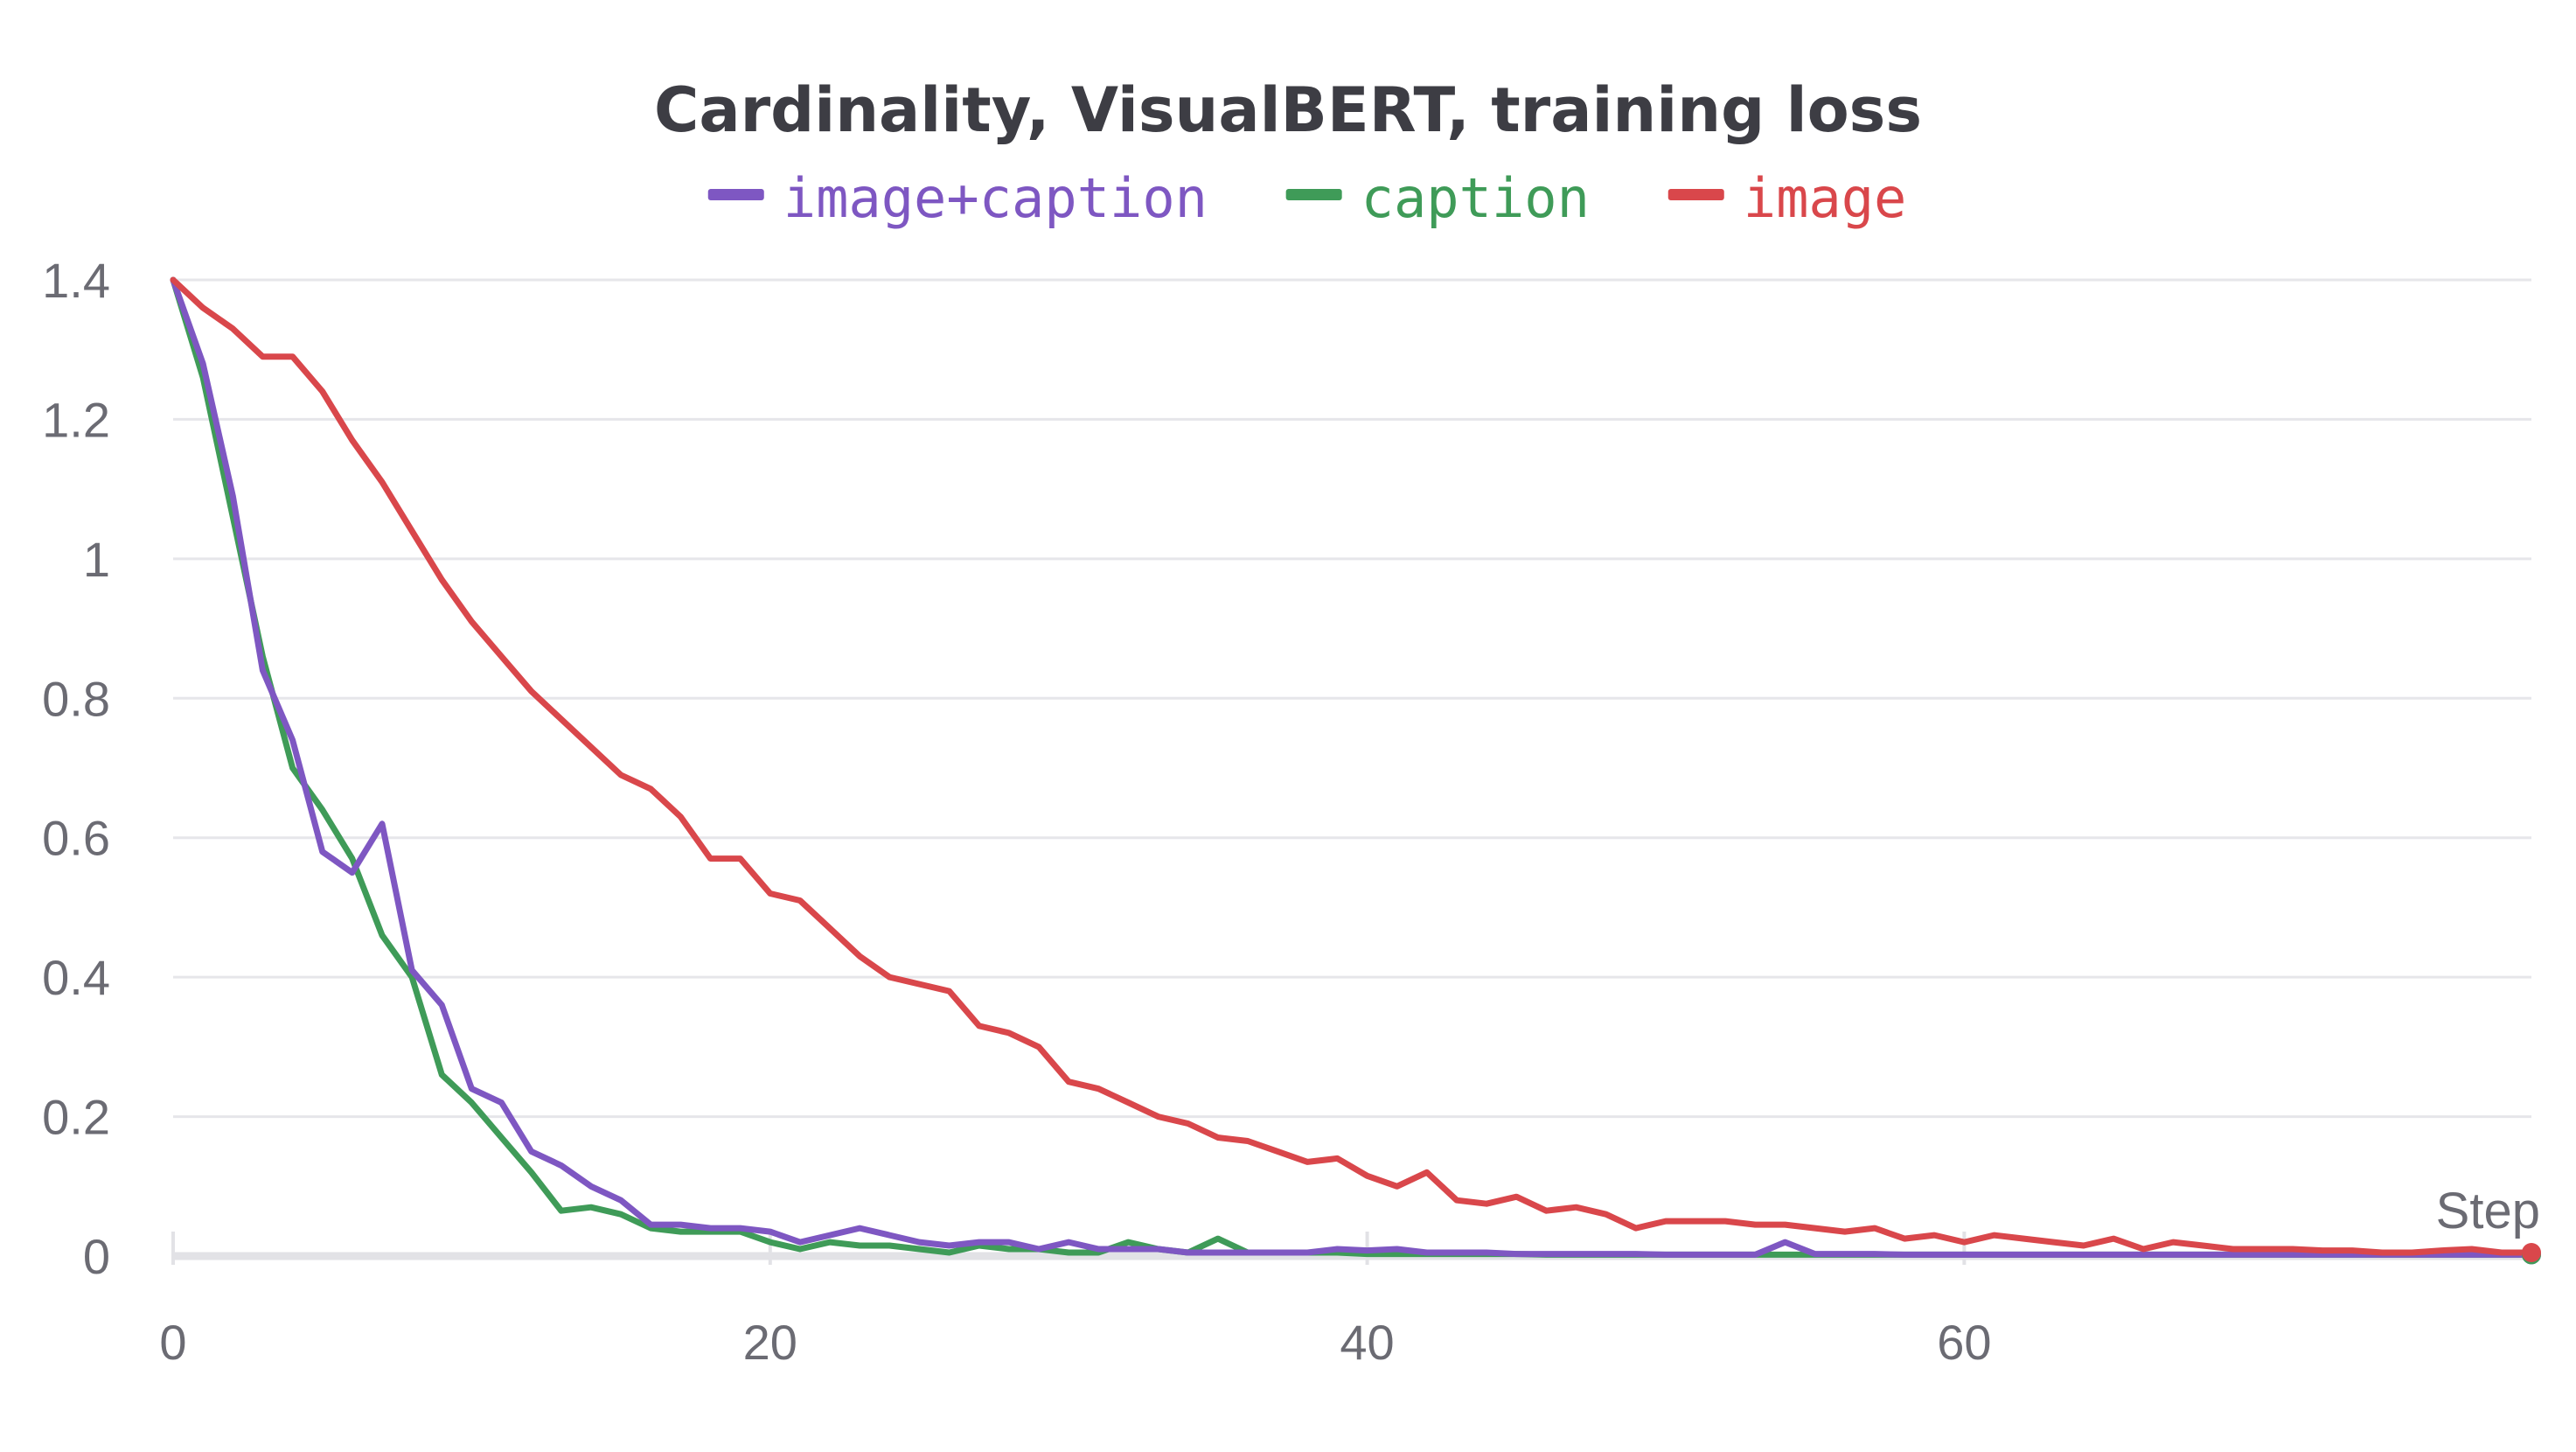  What do you see at coordinates (76, 838) in the screenshot?
I see `y-tick-label: 0.6` at bounding box center [76, 838].